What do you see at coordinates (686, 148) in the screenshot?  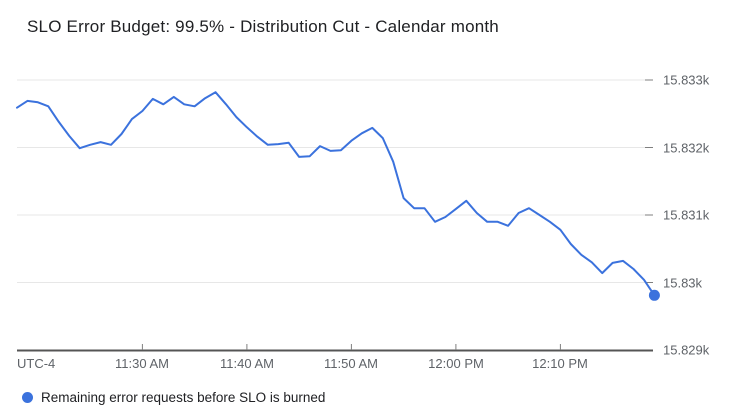 I see `y-axis-label: 15.832k` at bounding box center [686, 148].